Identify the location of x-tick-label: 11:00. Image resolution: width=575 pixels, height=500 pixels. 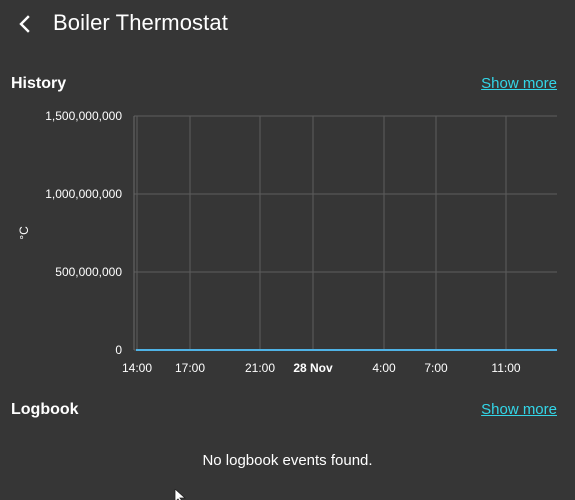
(505, 368).